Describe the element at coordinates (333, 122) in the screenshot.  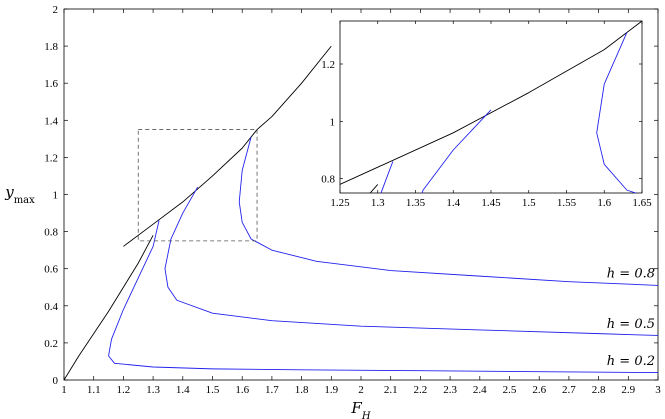
I see `inset-y-tick-label: 1` at that location.